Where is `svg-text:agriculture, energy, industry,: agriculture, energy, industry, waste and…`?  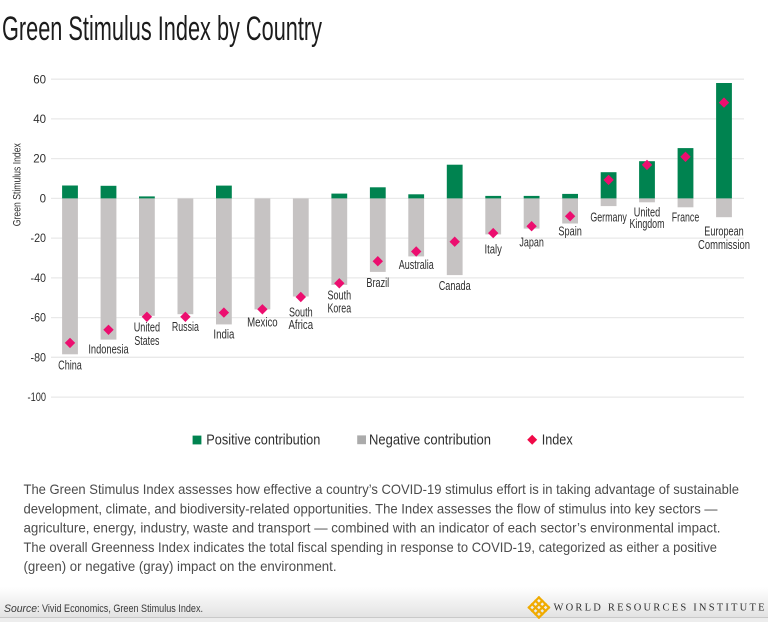
svg-text:agriculture, energy, industry,: agriculture, energy, industry, waste and… is located at coordinates (372, 528).